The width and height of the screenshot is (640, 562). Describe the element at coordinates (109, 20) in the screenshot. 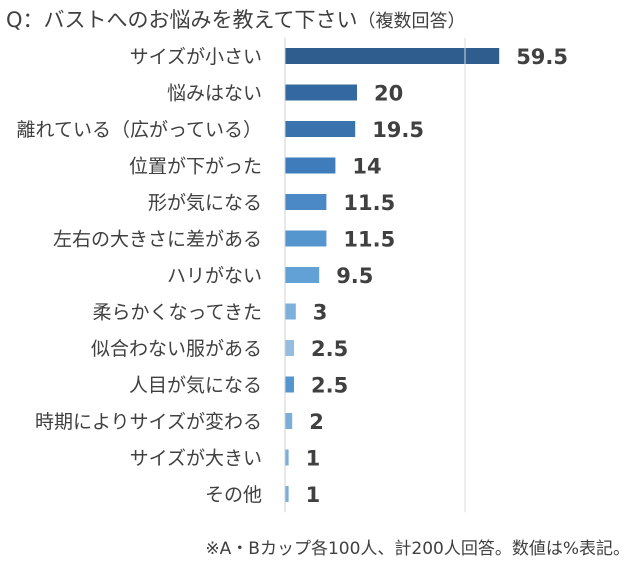

I see `chart-title-main: Q：バストへのお悩み` at that location.